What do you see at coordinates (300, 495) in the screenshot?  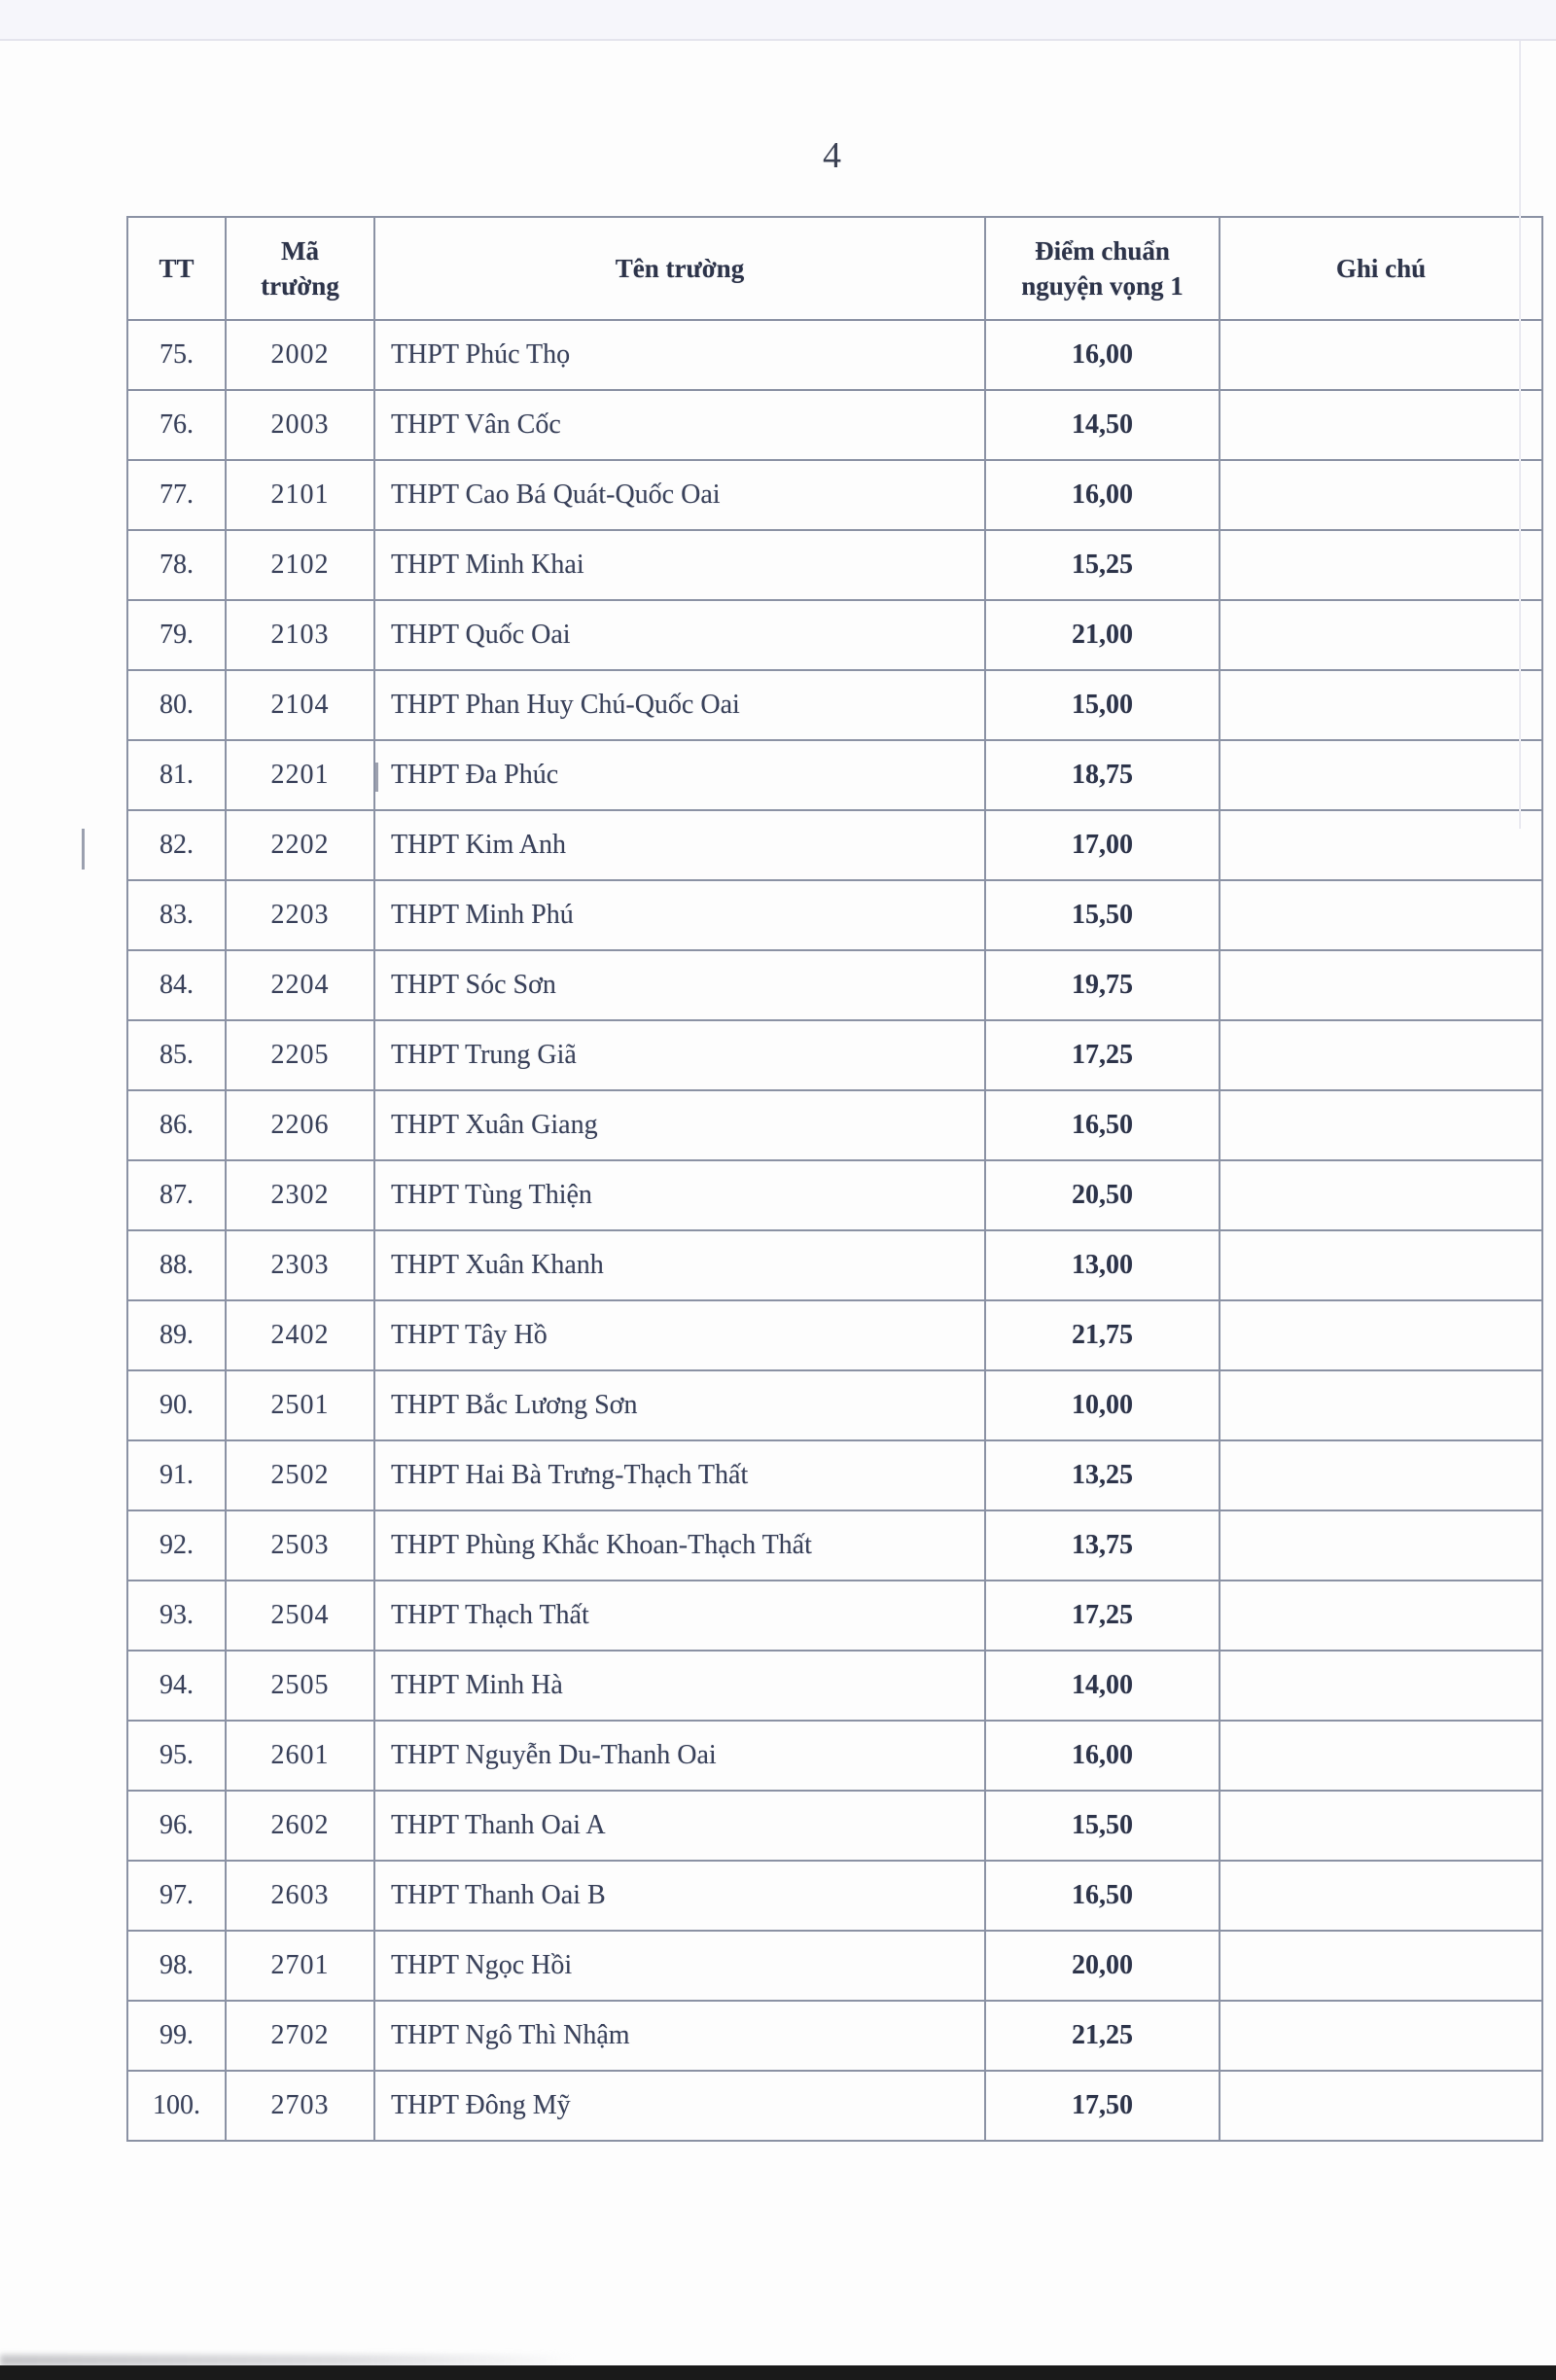 I see `school-code-cell: 2101` at bounding box center [300, 495].